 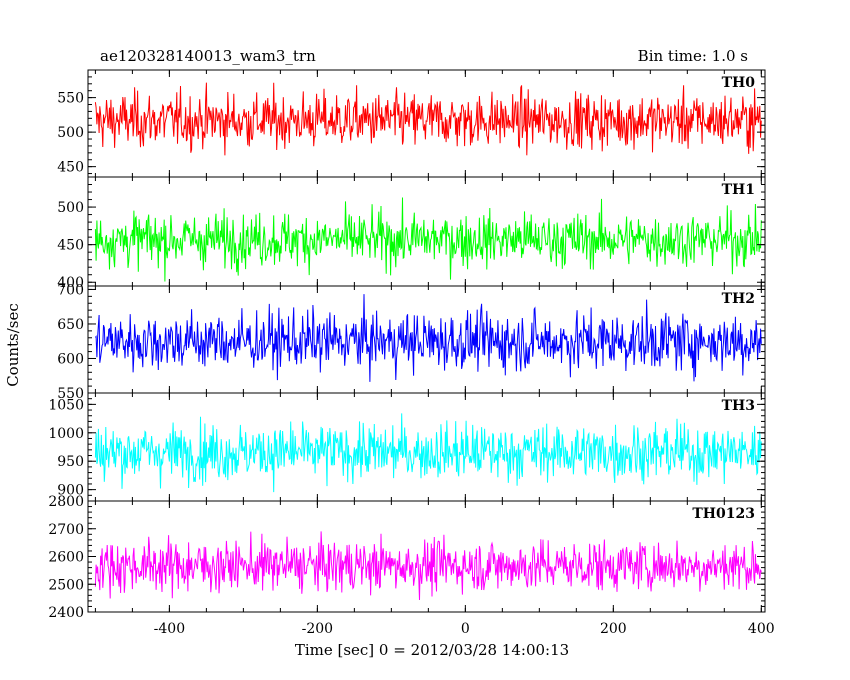 What do you see at coordinates (761, 629) in the screenshot?
I see `x-tick-label: 400` at bounding box center [761, 629].